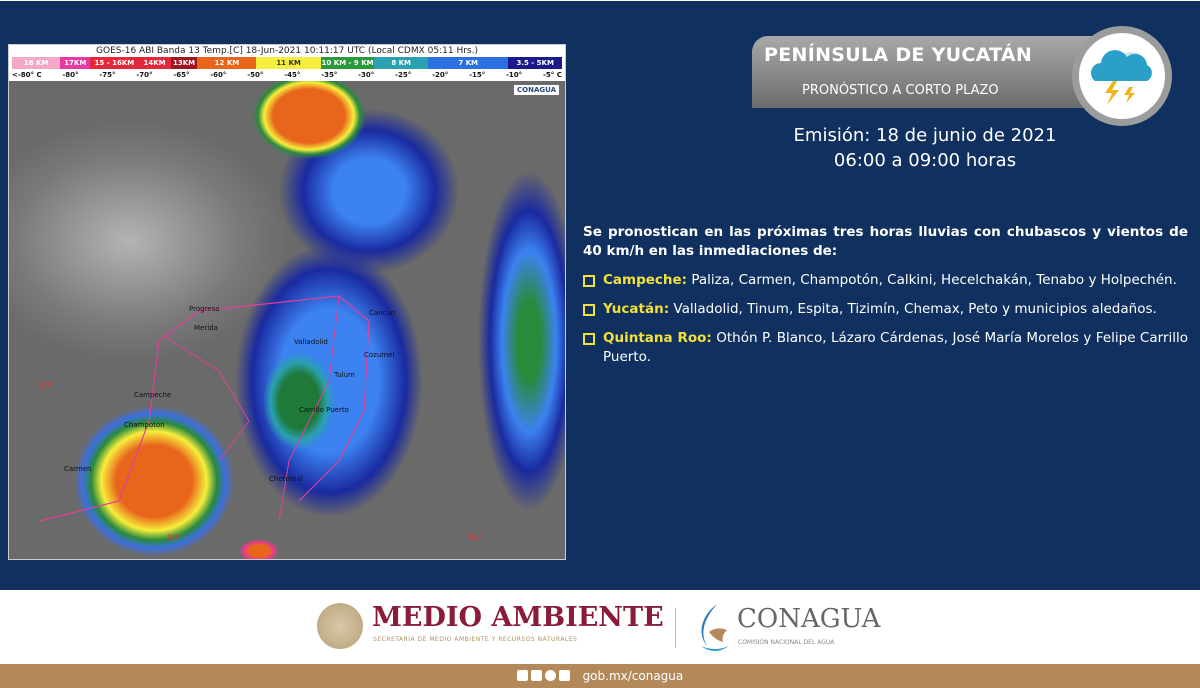 The height and width of the screenshot is (688, 1200). I want to click on place-label: Champoton, so click(144, 425).